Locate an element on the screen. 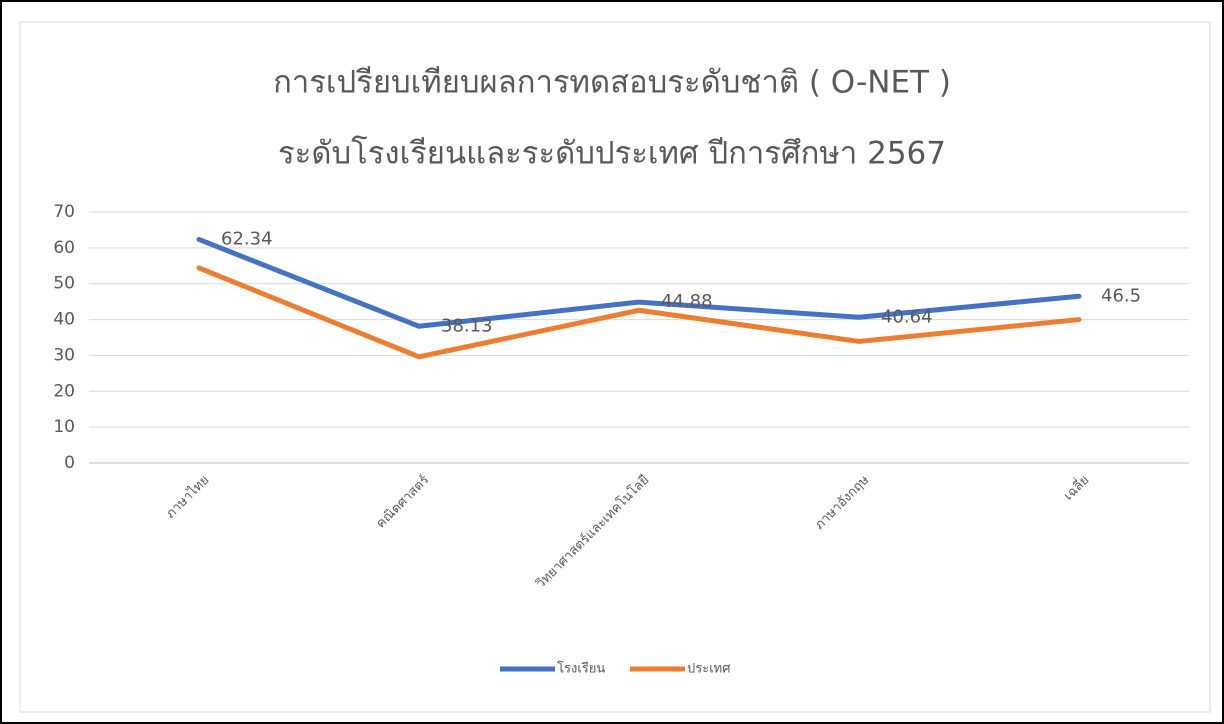 Image resolution: width=1224 pixels, height=724 pixels. data-label: 62.34 is located at coordinates (247, 238).